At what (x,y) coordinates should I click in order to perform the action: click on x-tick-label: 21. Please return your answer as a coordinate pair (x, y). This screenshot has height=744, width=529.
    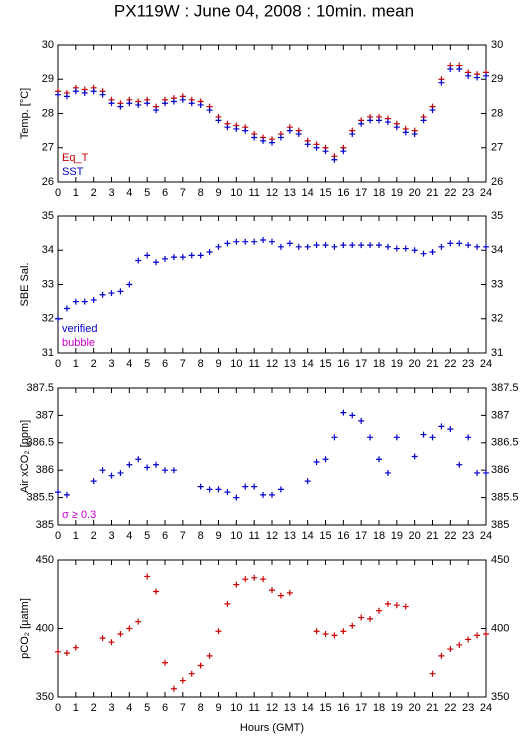
    Looking at the image, I should click on (432, 536).